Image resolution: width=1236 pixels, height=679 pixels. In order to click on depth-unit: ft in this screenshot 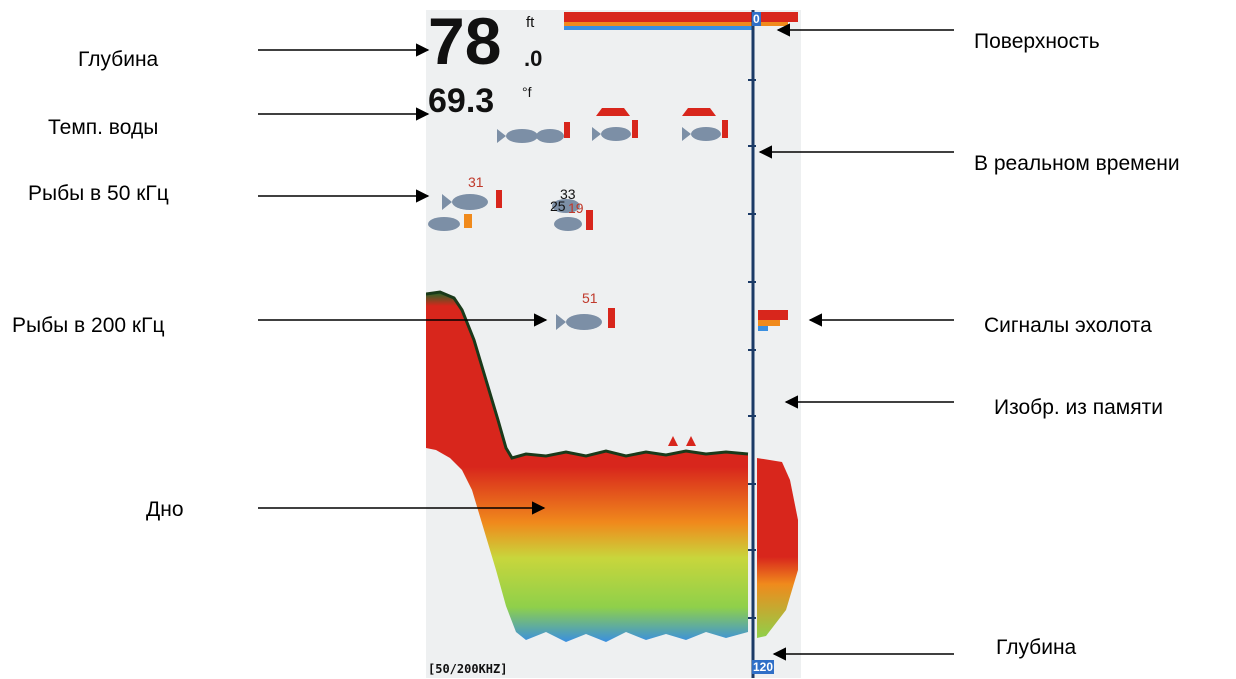, I will do `click(530, 22)`.